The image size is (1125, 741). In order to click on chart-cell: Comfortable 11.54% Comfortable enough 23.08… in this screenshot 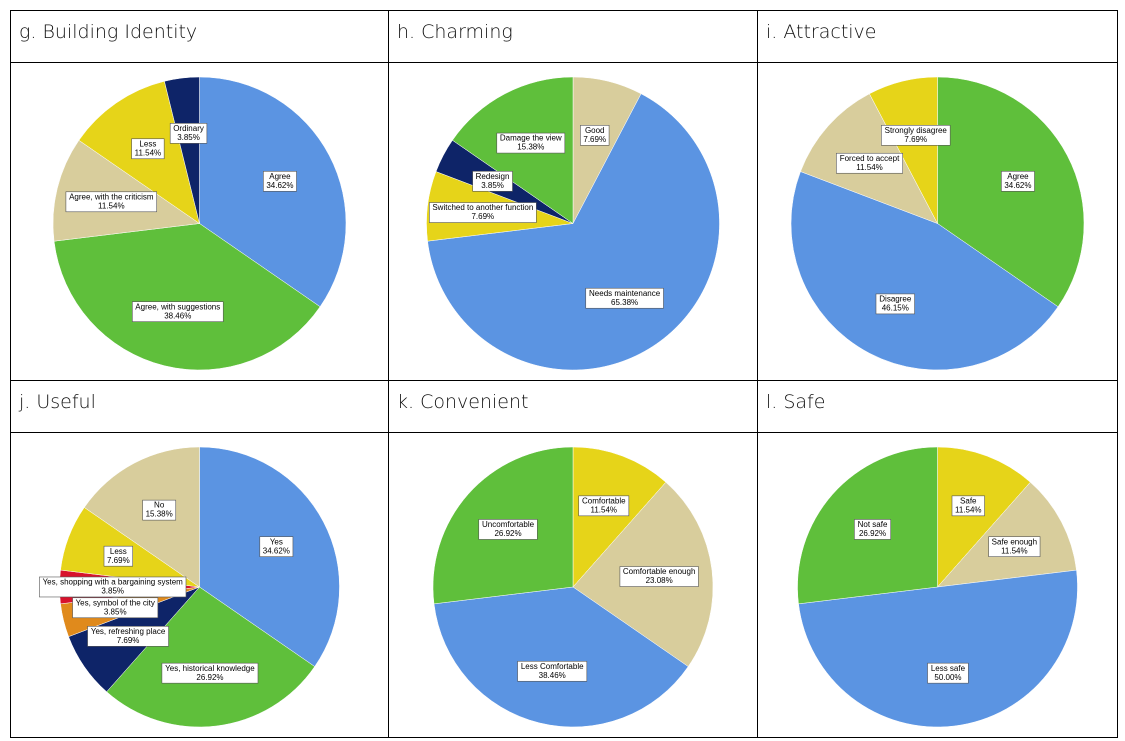, I will do `click(573, 585)`.